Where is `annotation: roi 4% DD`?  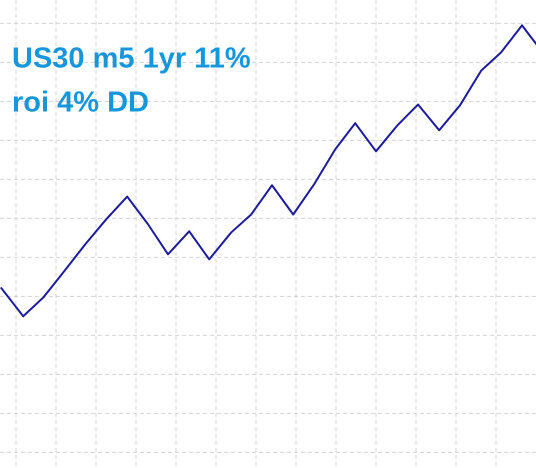
annotation: roi 4% DD is located at coordinates (80, 103).